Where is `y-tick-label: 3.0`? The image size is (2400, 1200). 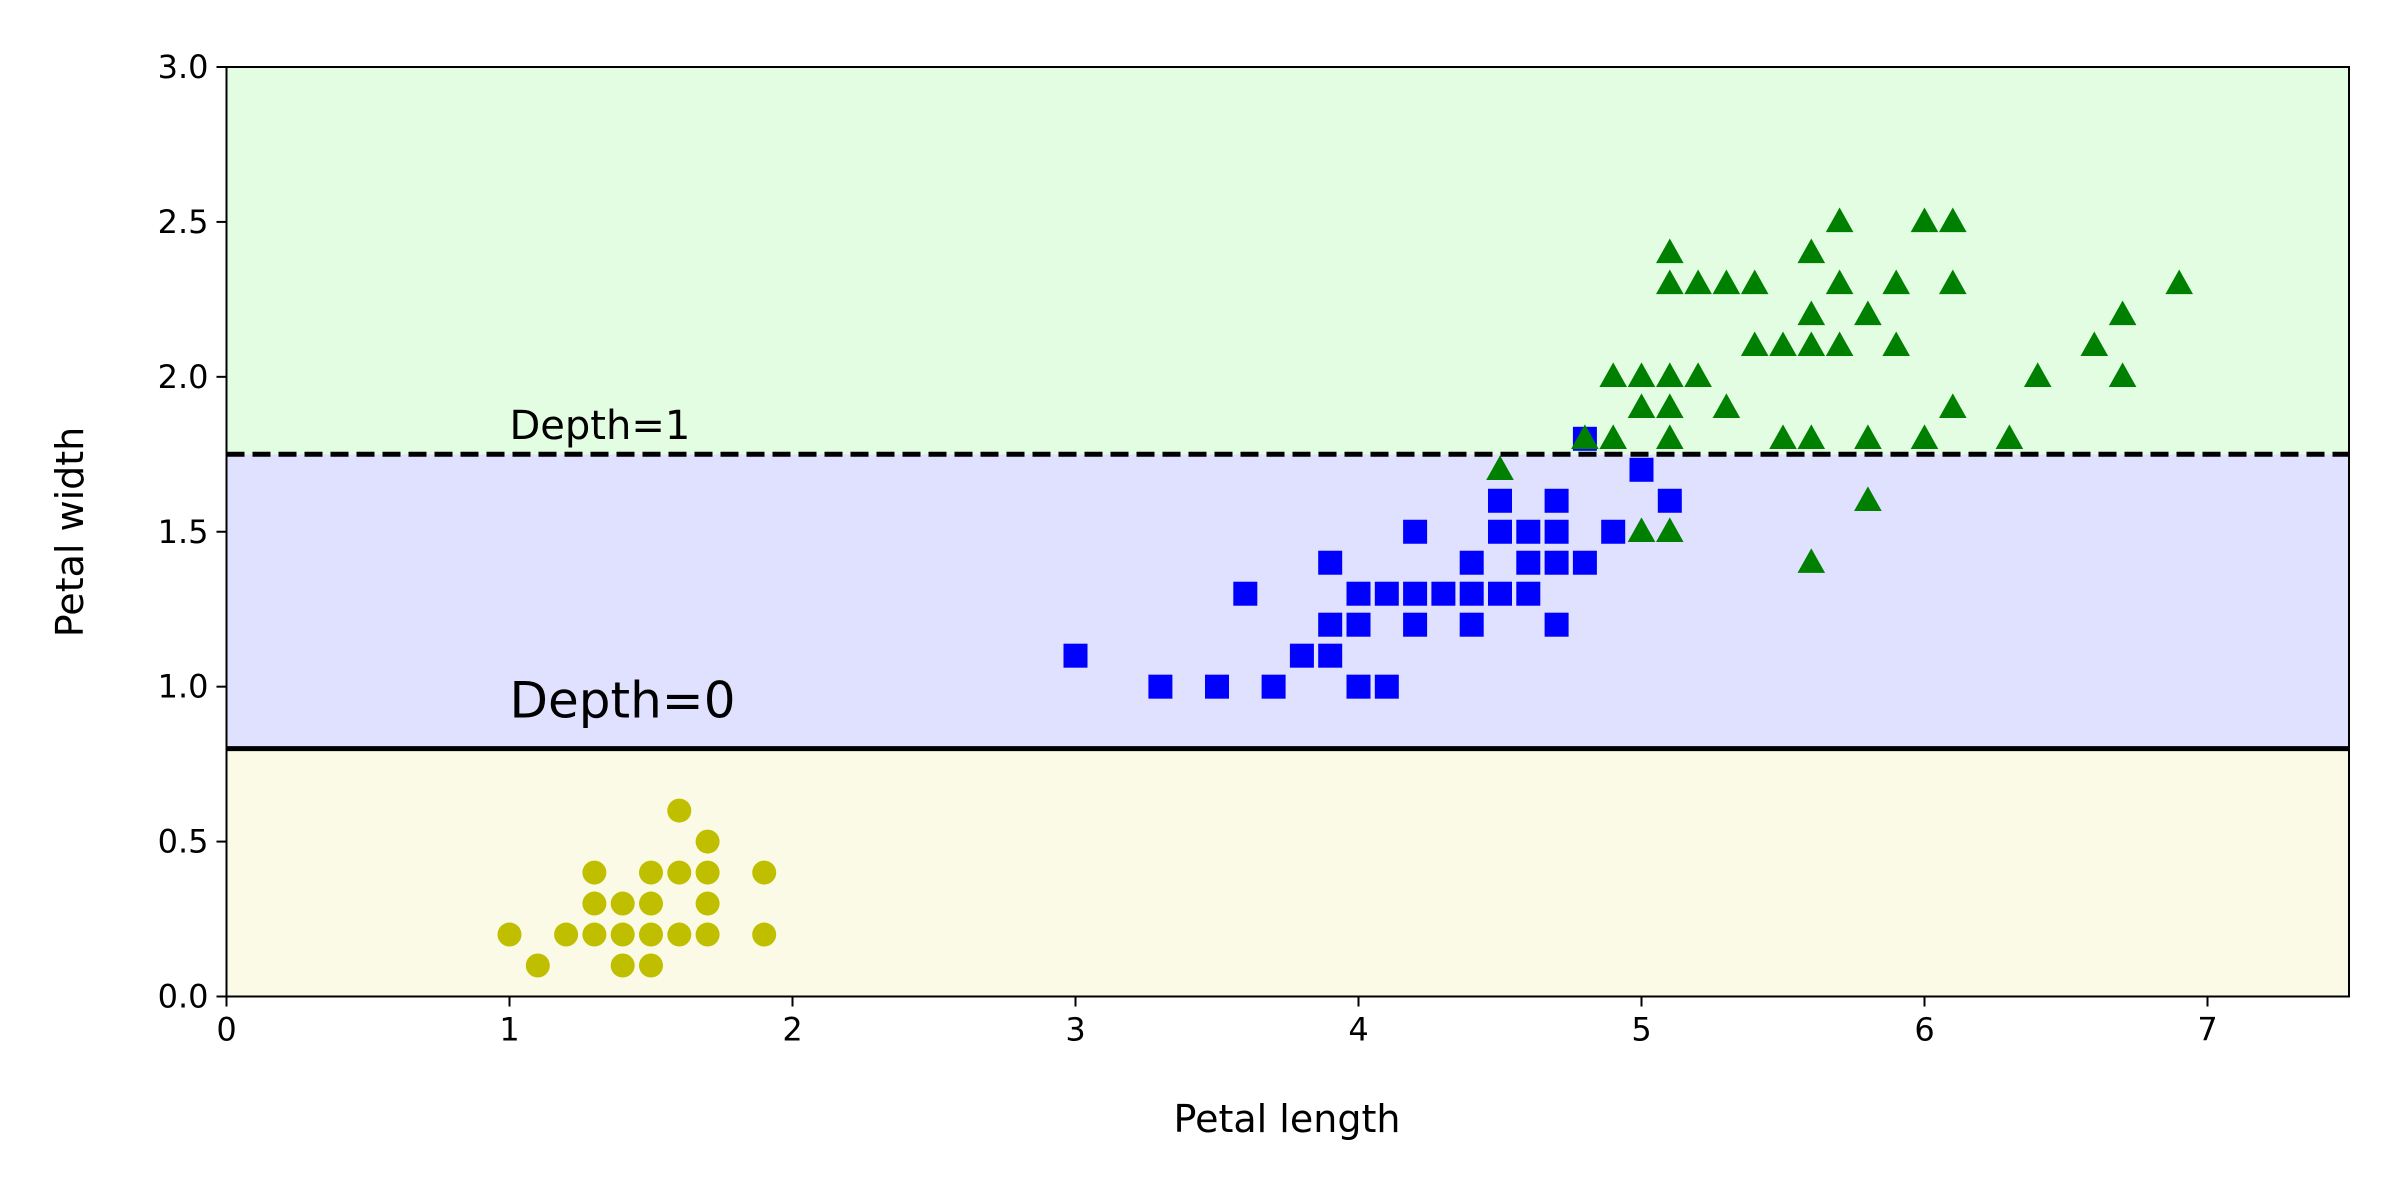
y-tick-label: 3.0 is located at coordinates (183, 67).